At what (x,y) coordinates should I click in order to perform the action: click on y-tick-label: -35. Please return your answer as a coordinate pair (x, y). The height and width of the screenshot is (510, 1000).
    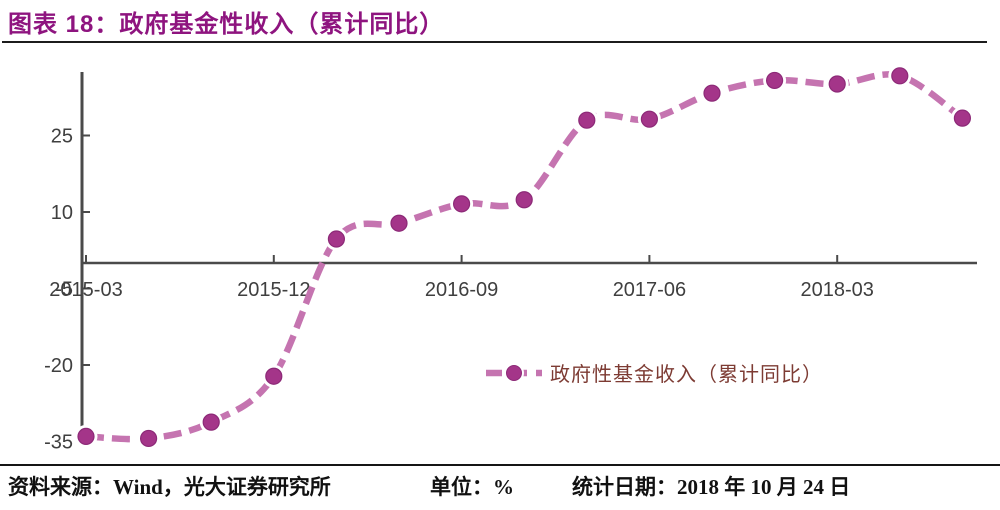
    Looking at the image, I should click on (58, 443).